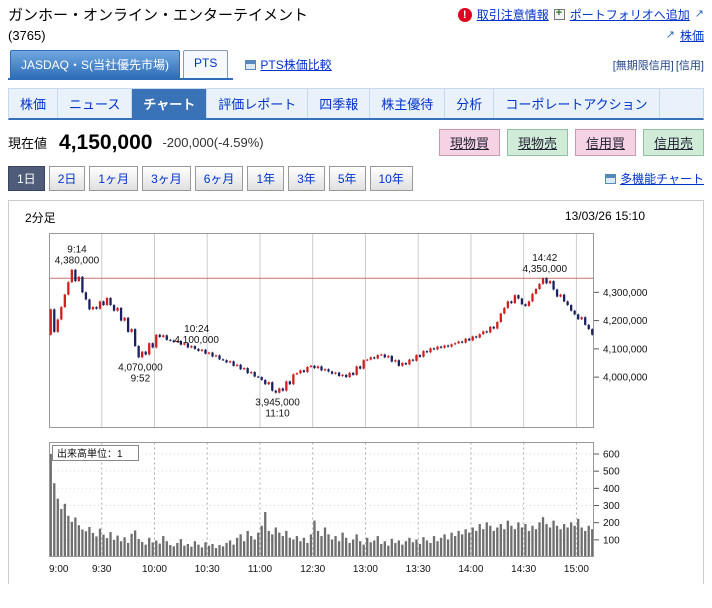 The width and height of the screenshot is (712, 608). I want to click on portfolio-icon, so click(559, 13).